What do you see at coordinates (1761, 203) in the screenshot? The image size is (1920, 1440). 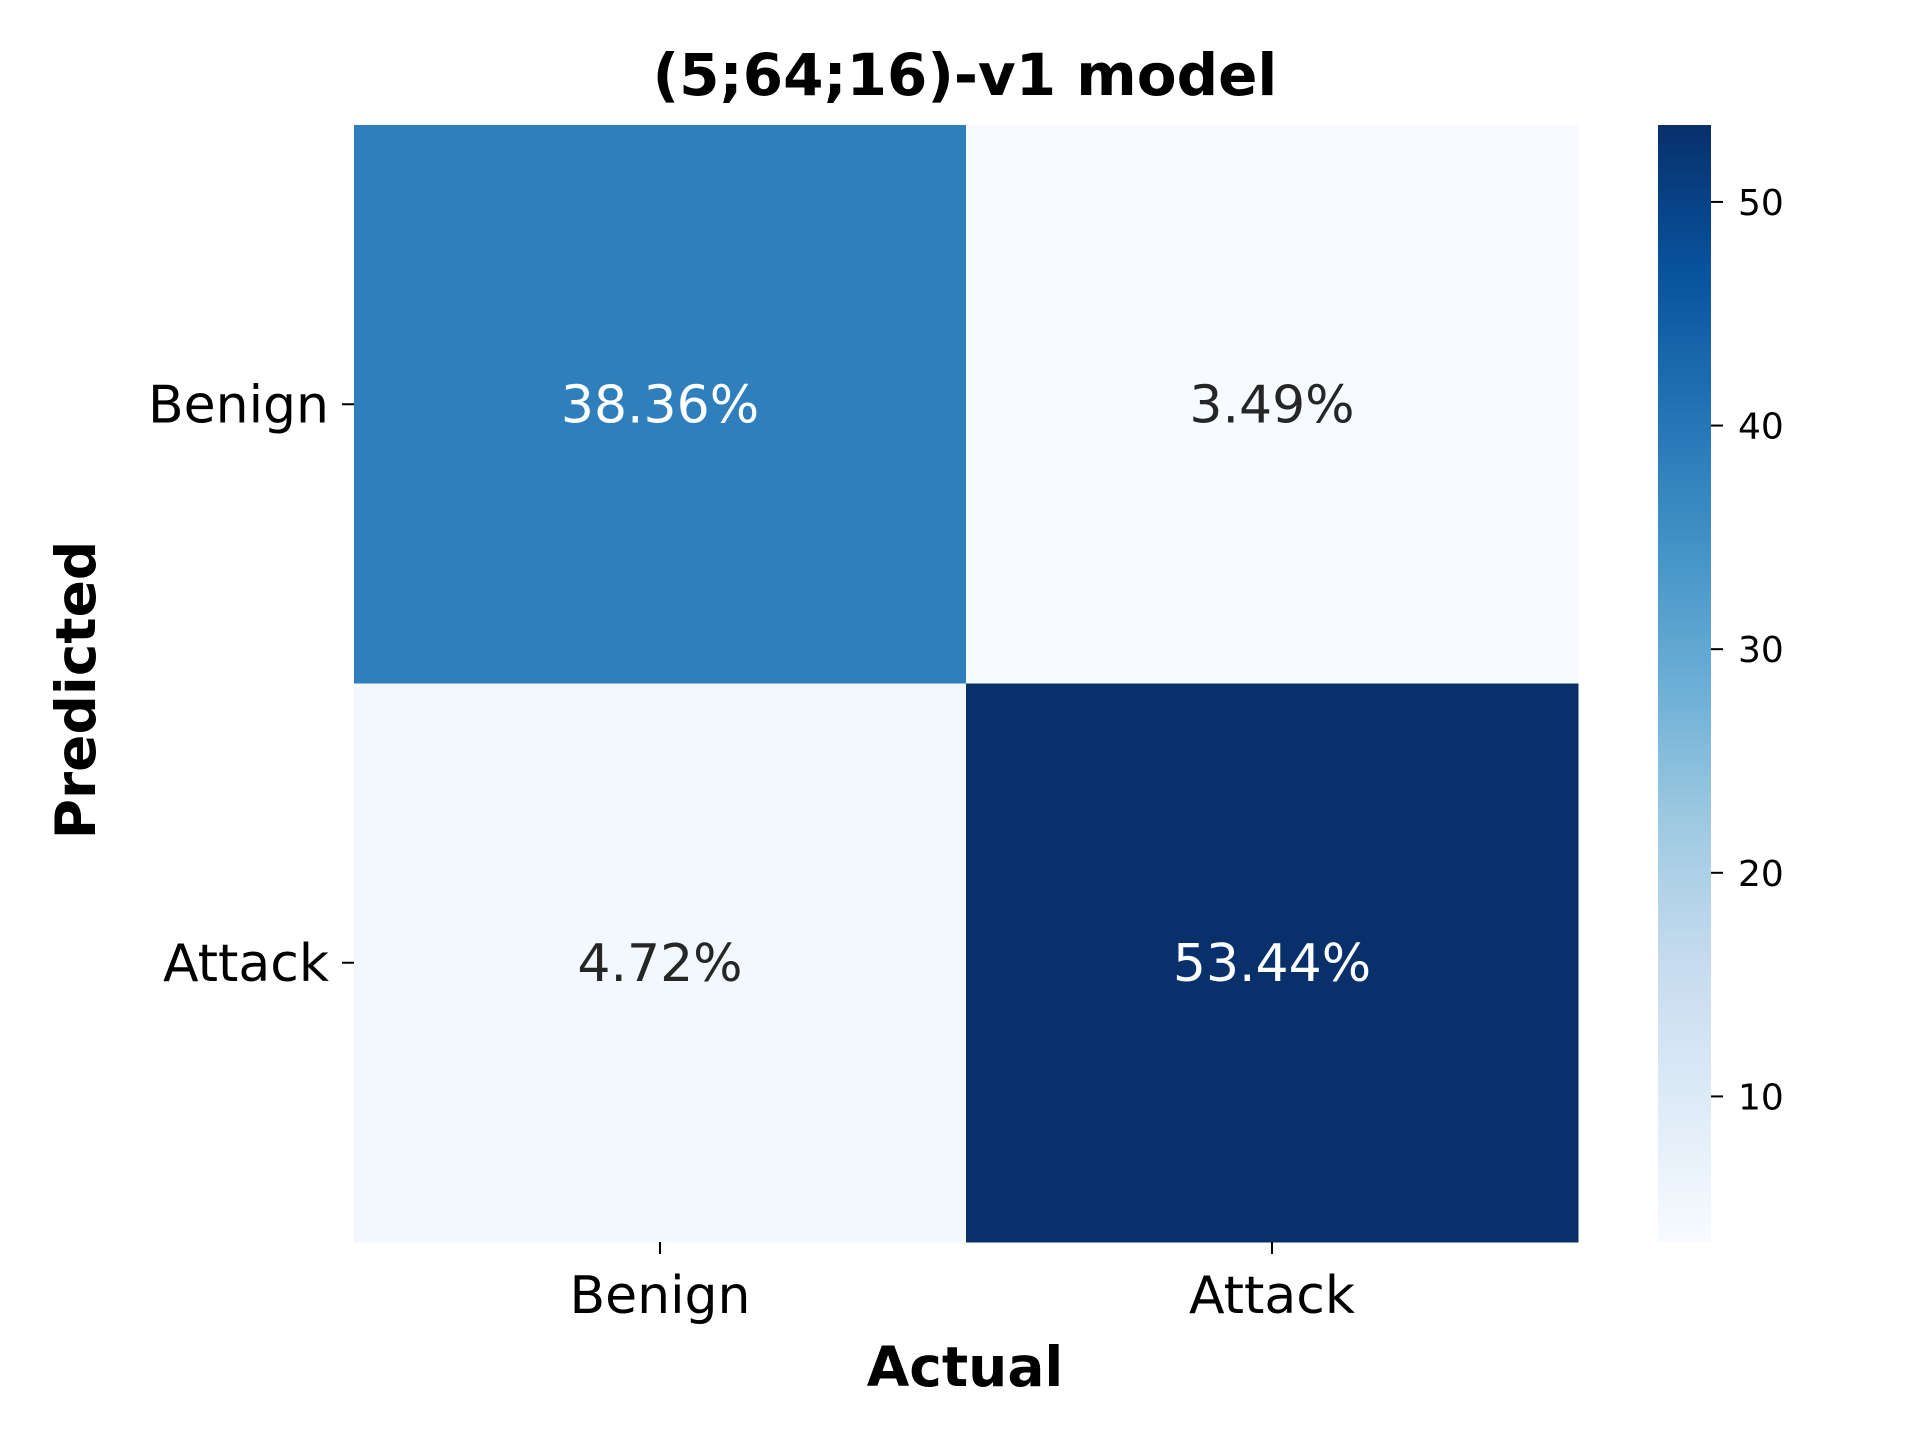 I see `colorbar-tick-label: 50` at bounding box center [1761, 203].